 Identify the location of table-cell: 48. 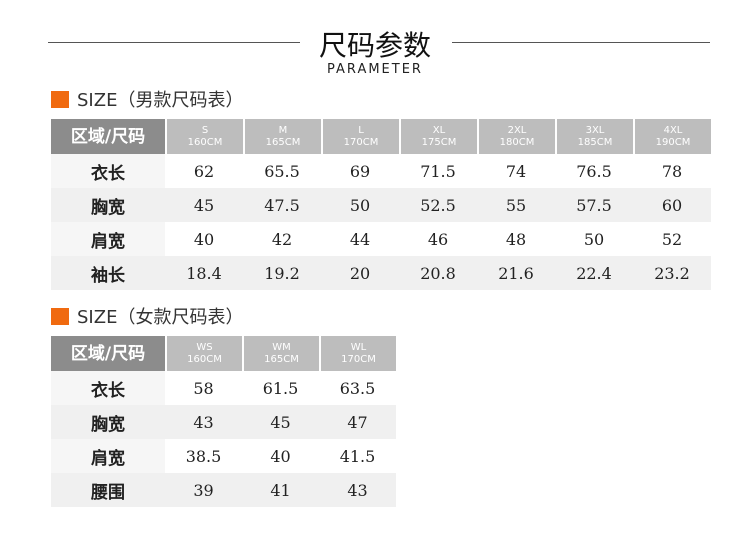
(516, 239).